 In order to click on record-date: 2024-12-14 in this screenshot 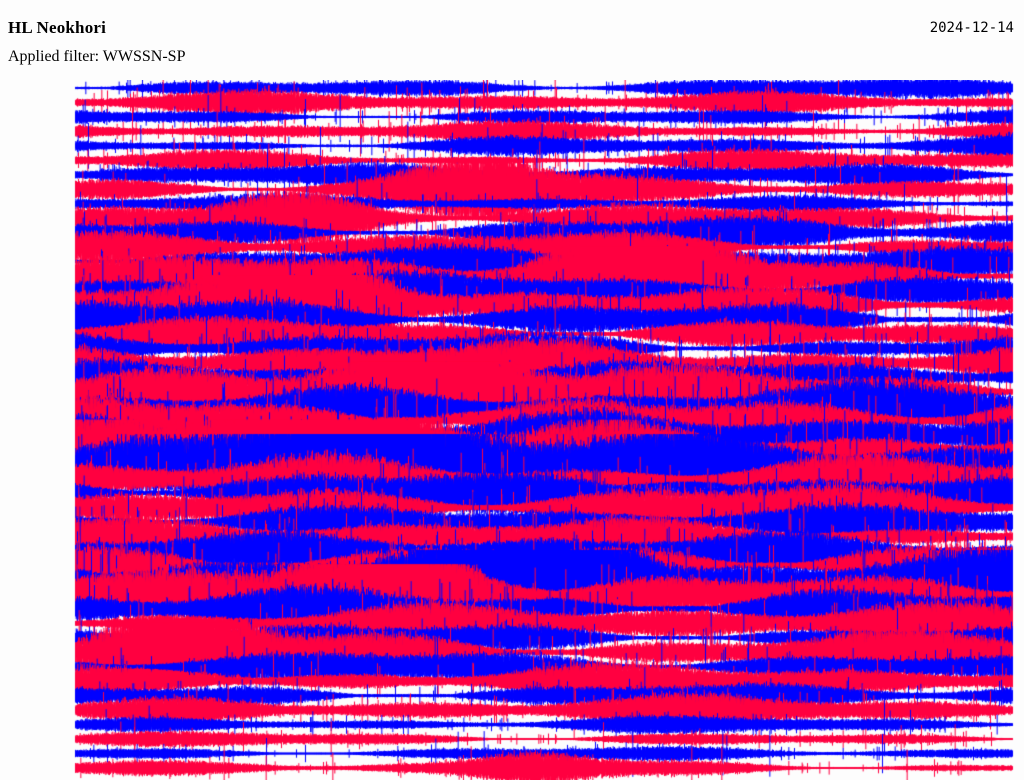, I will do `click(971, 28)`.